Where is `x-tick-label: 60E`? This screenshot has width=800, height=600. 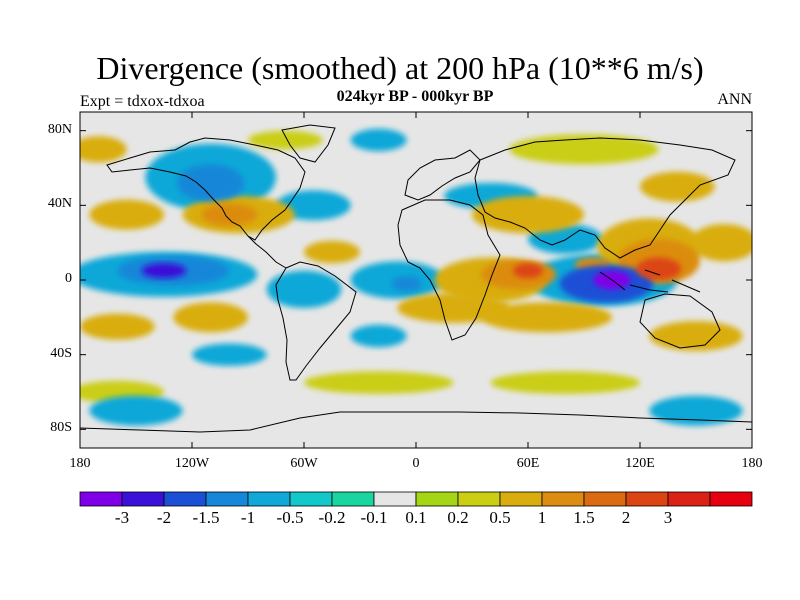
x-tick-label: 60E is located at coordinates (528, 463).